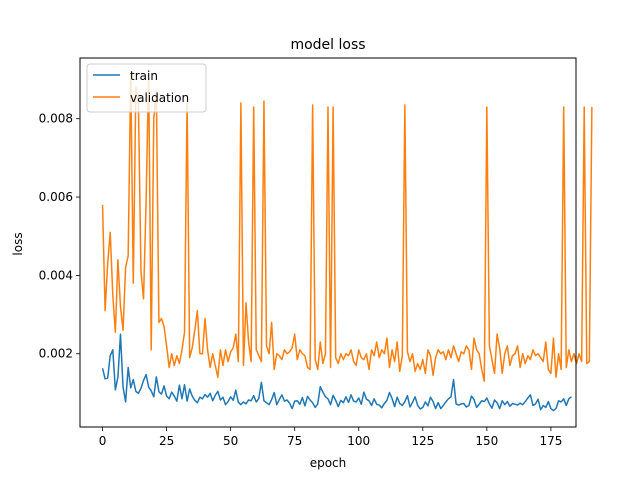 This screenshot has height=480, width=640. What do you see at coordinates (294, 441) in the screenshot?
I see `x-tick-label: 75` at bounding box center [294, 441].